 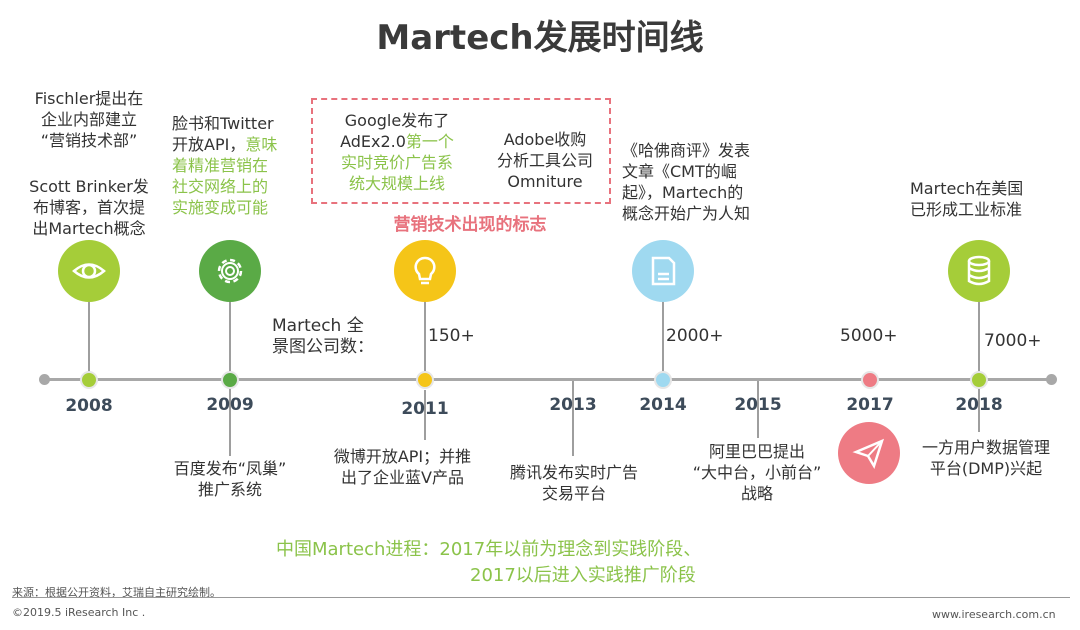 I want to click on event-line: 推广系统, so click(x=229, y=489).